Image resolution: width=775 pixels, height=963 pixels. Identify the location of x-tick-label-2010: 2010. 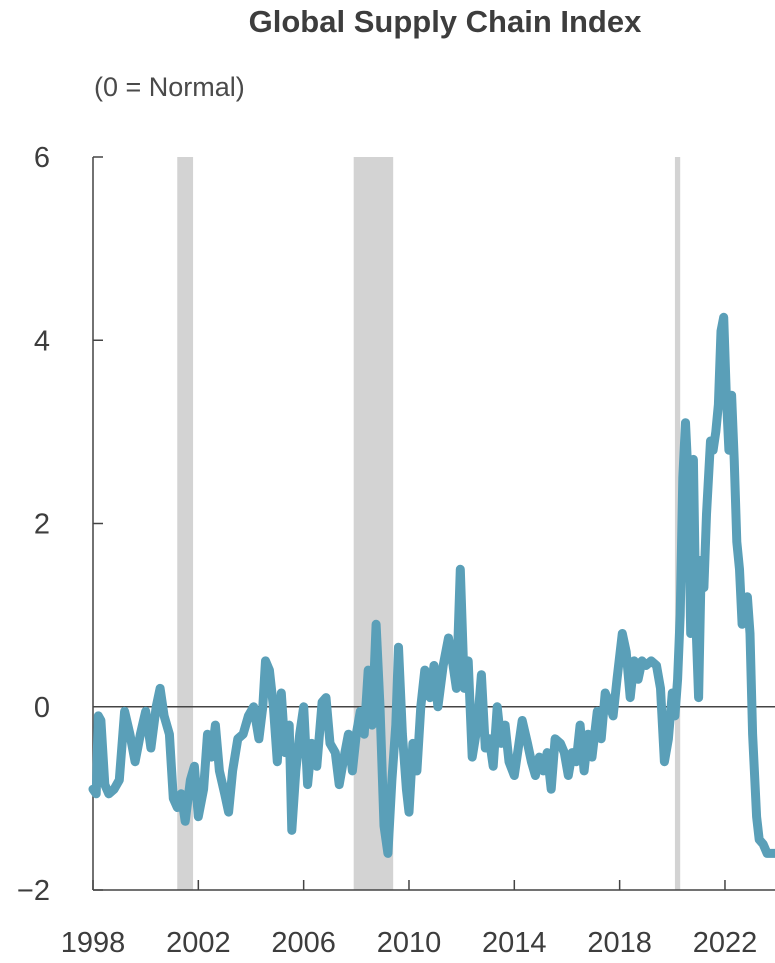
(409, 943).